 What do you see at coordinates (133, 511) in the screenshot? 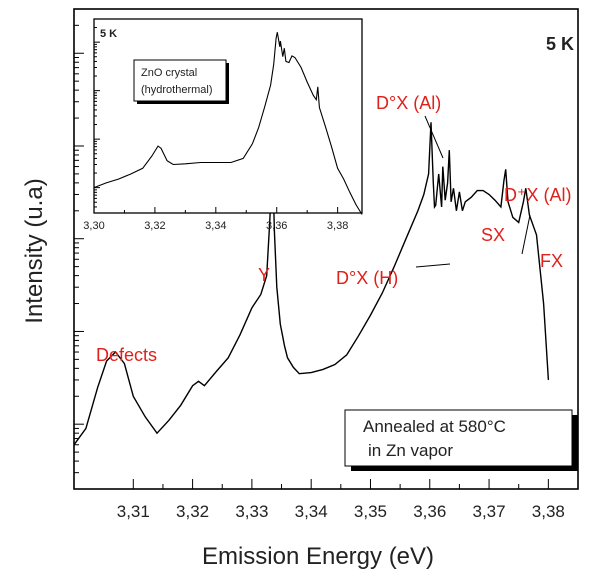
I see `main-x-tick-label: 3,31` at bounding box center [133, 511].